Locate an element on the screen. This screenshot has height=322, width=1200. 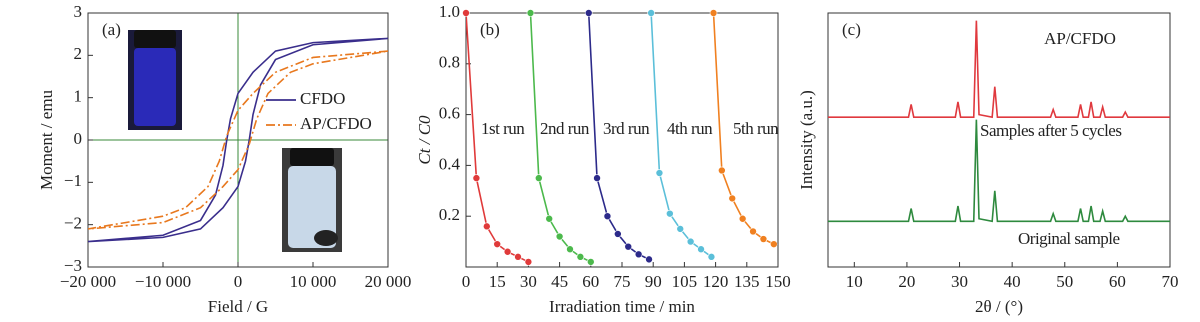
x-tick-label: 105 is located at coordinates (685, 281).